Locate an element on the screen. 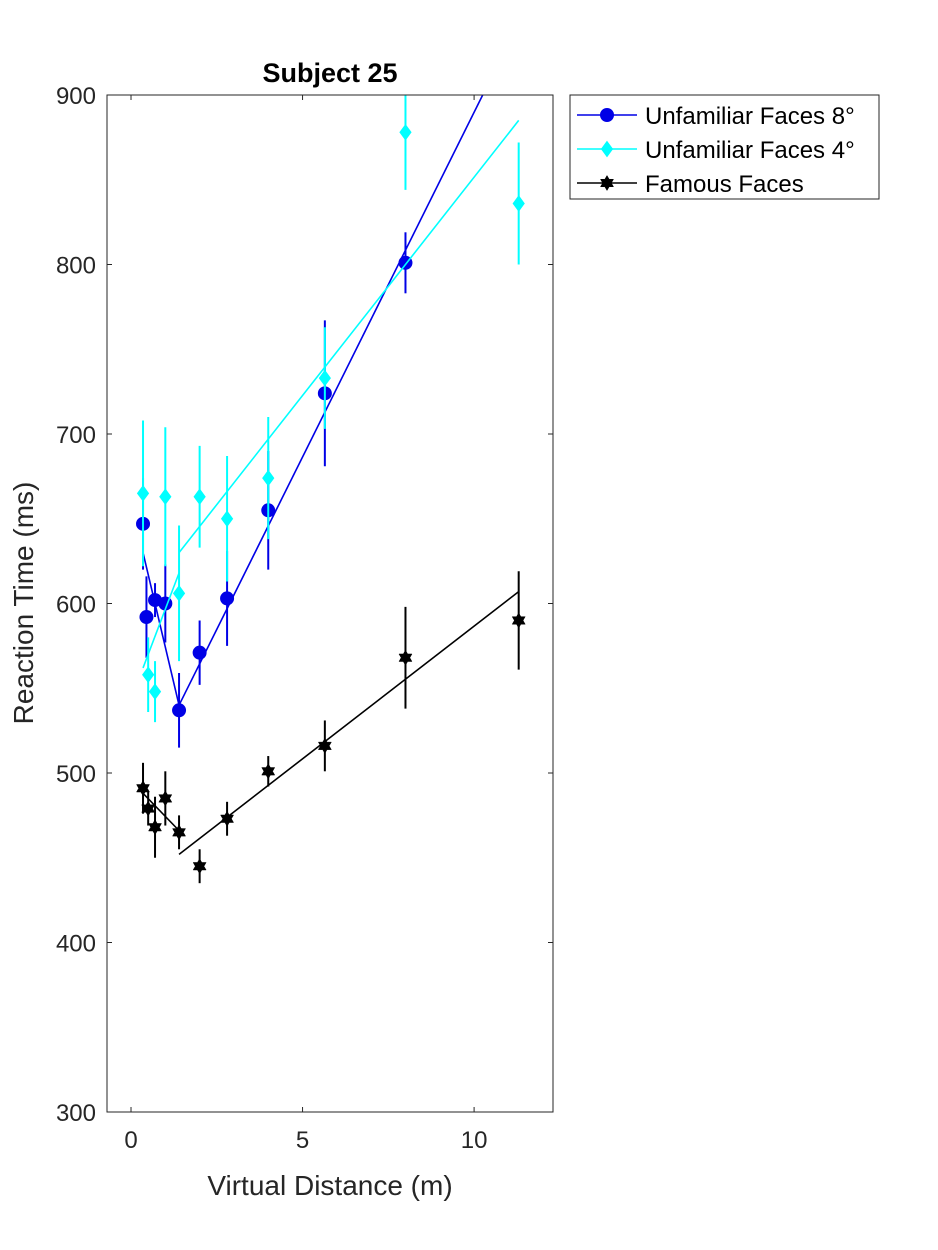 This screenshot has width=938, height=1250. y-tick-label-5: 800 is located at coordinates (76, 266).